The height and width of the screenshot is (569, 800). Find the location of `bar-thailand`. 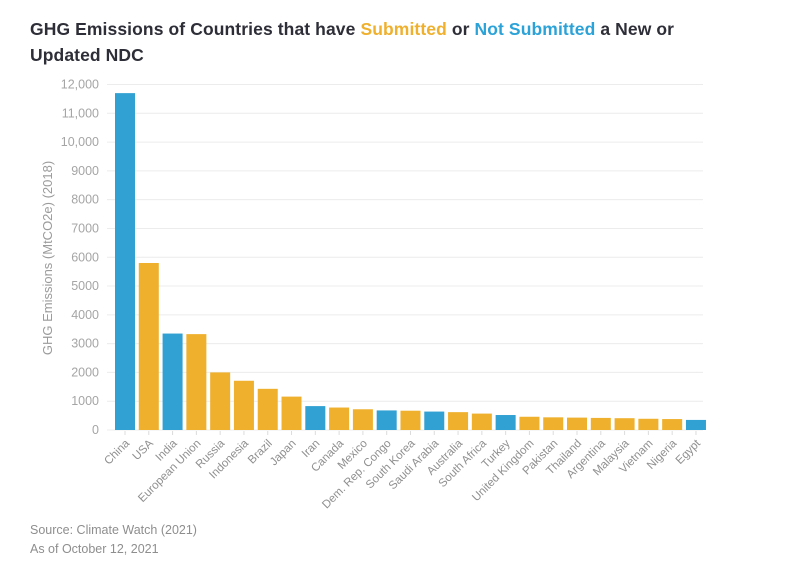

bar-thailand is located at coordinates (577, 423).